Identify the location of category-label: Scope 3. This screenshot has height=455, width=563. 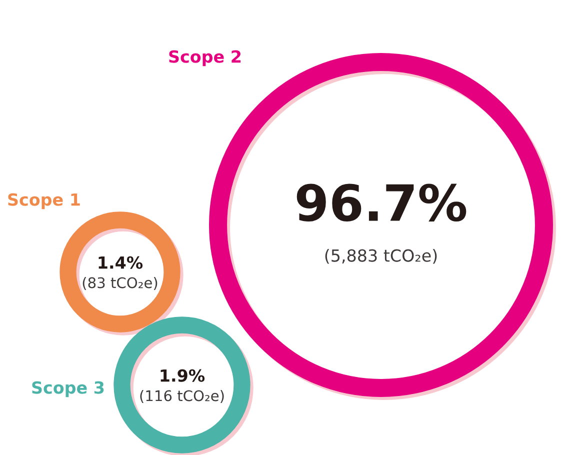
(68, 389).